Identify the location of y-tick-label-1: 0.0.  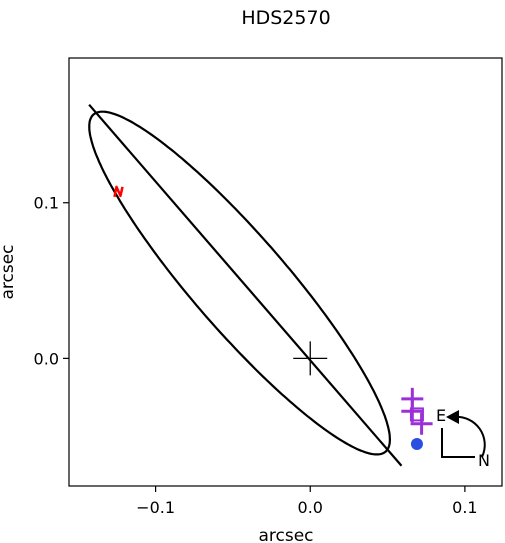
(46, 358).